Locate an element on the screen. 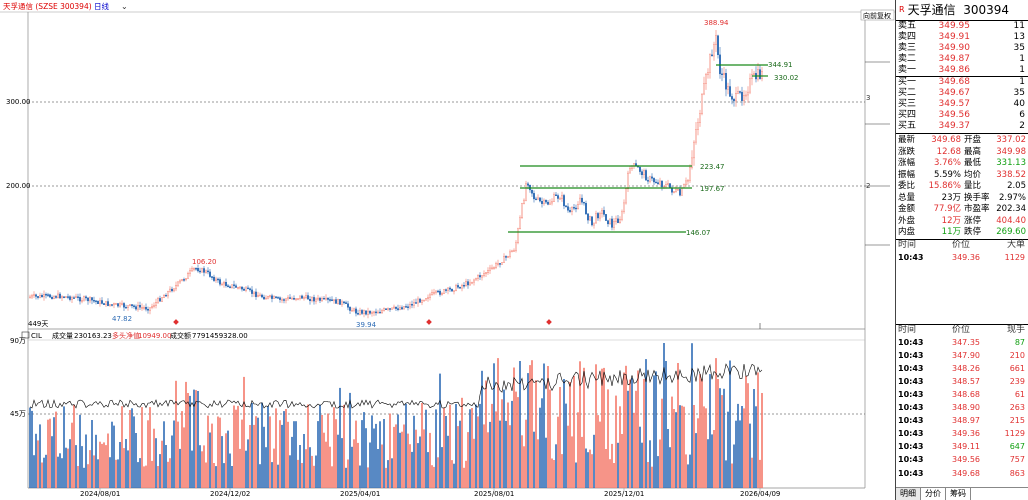  vol-axis-hi: 90万 is located at coordinates (18, 341).